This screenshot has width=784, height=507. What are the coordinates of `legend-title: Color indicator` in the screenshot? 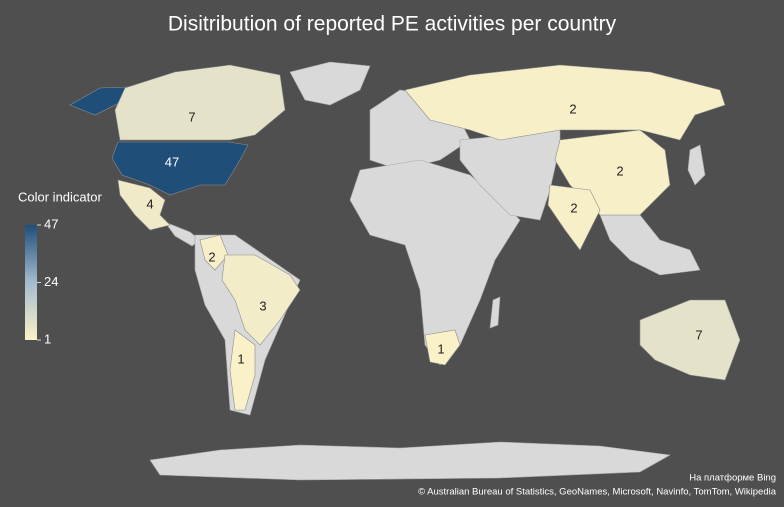 It's located at (60, 196).